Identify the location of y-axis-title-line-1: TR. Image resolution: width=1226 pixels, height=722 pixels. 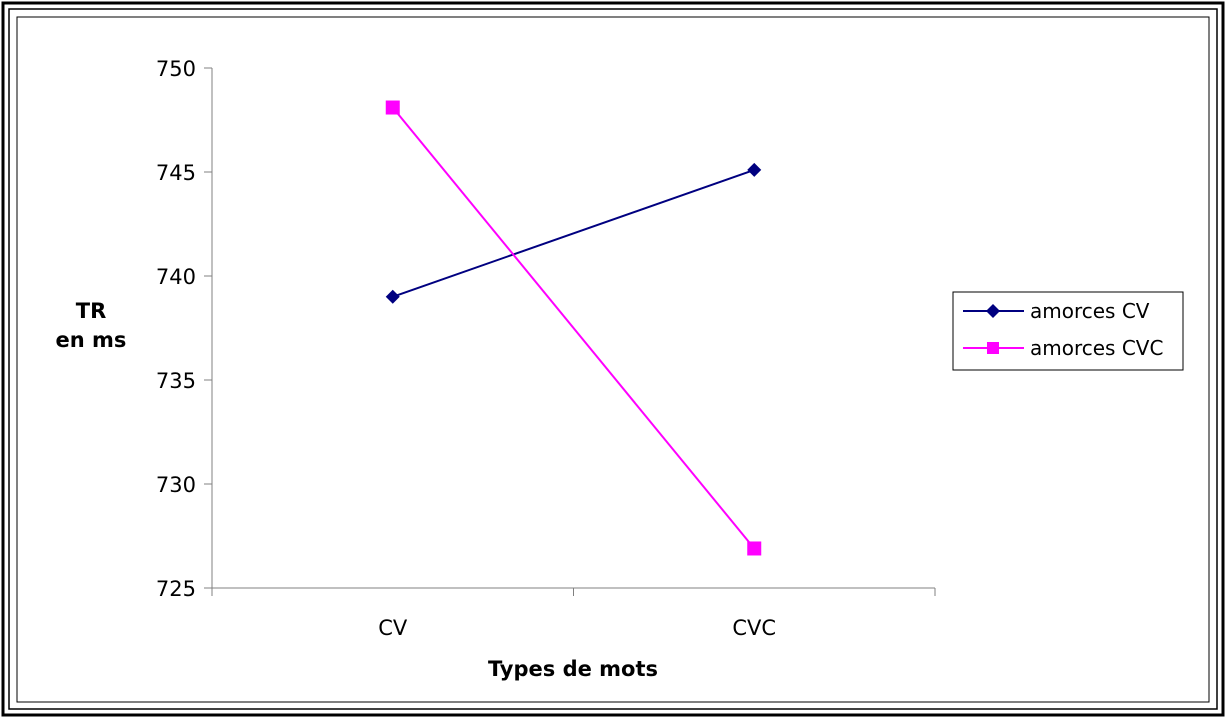
(91, 311).